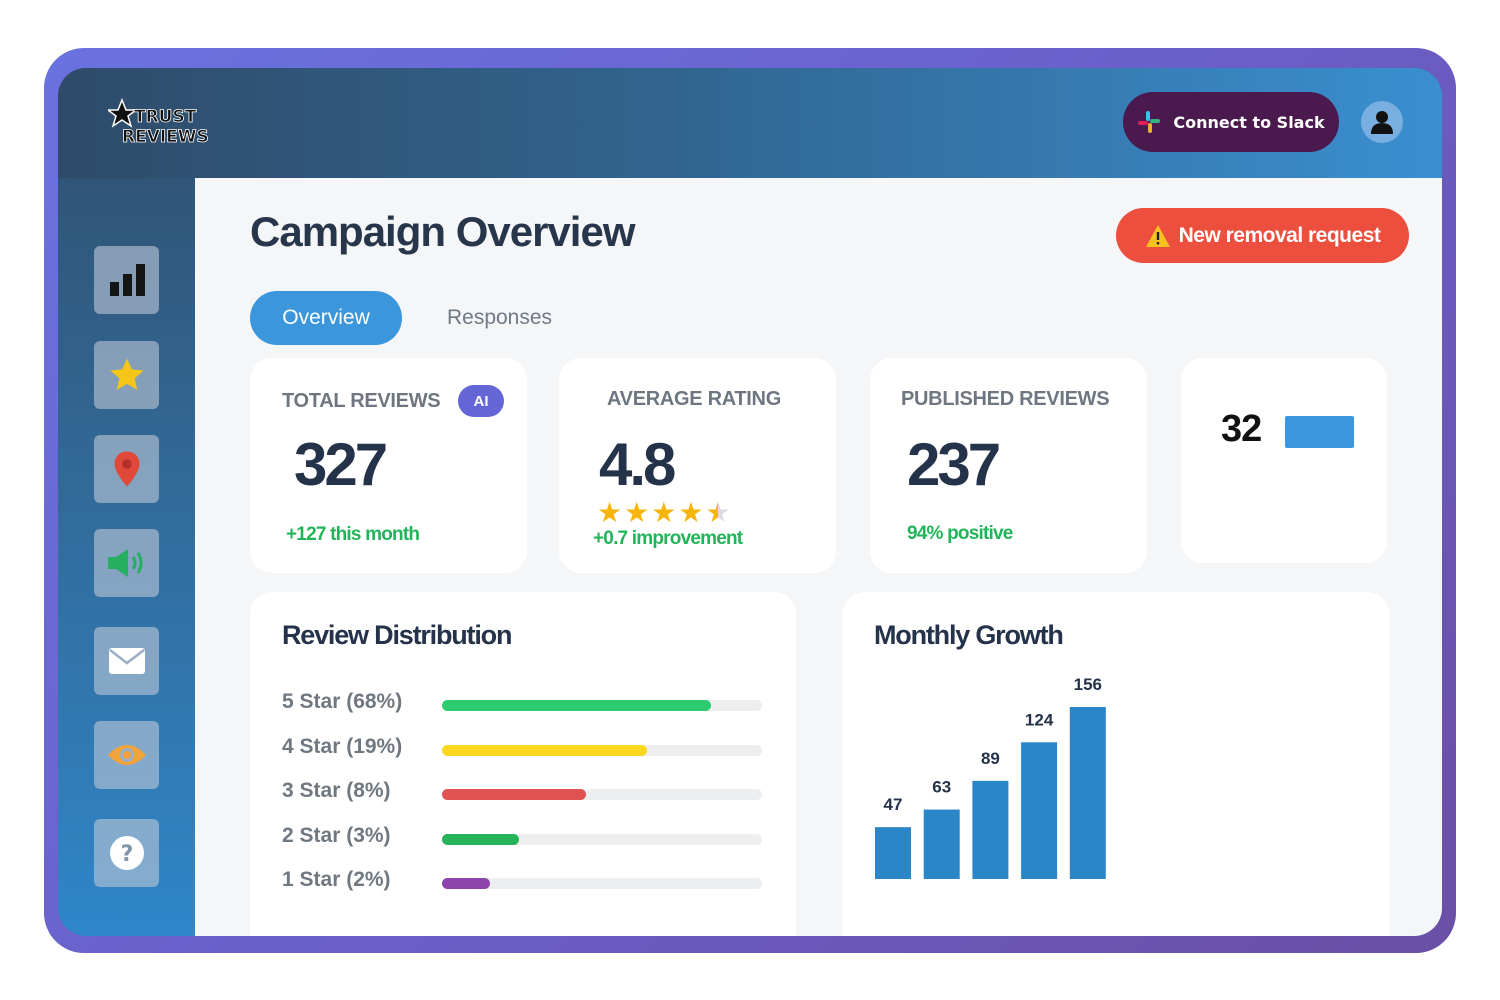 The height and width of the screenshot is (1000, 1500). What do you see at coordinates (893, 804) in the screenshot?
I see `growth-bar-label: 47` at bounding box center [893, 804].